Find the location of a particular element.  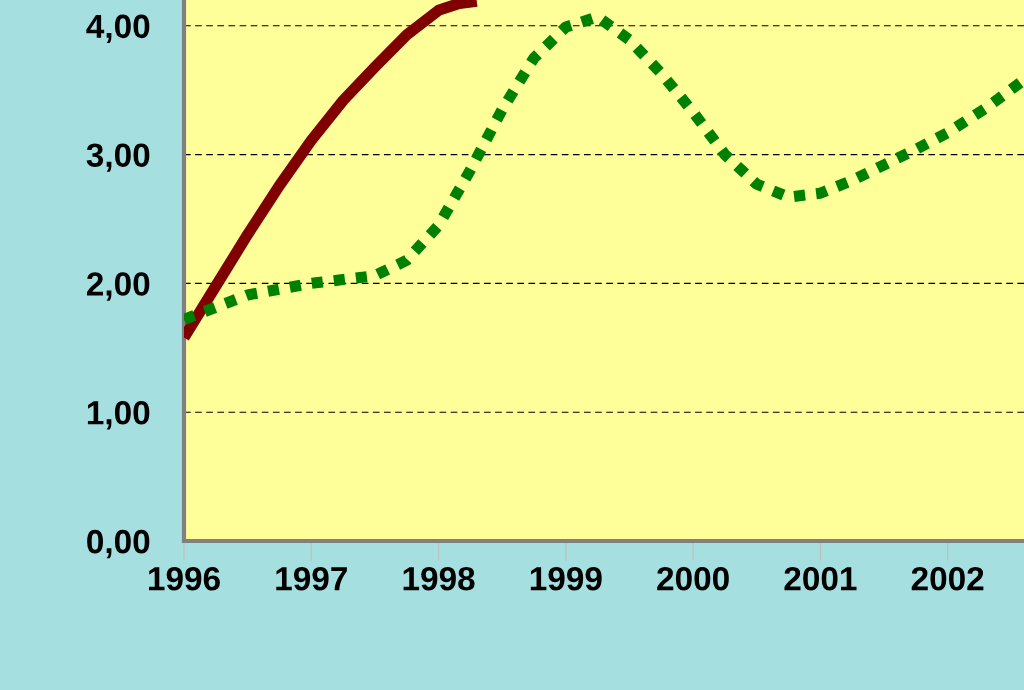

x-tick-label: 2001 is located at coordinates (820, 578).